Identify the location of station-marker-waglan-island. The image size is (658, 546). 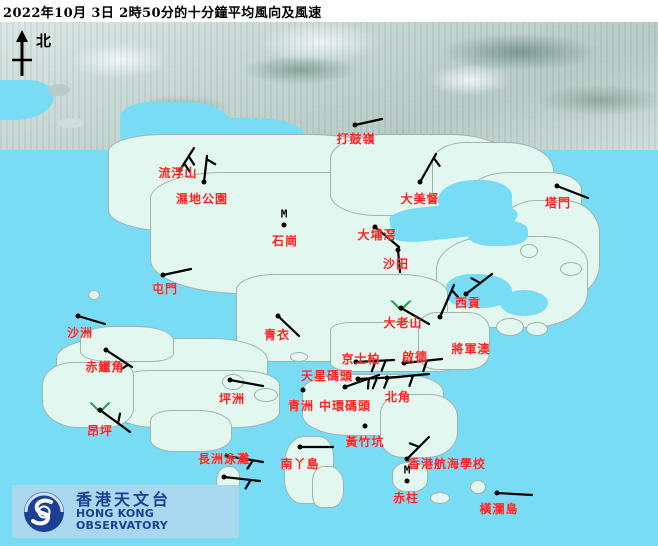
(497, 493).